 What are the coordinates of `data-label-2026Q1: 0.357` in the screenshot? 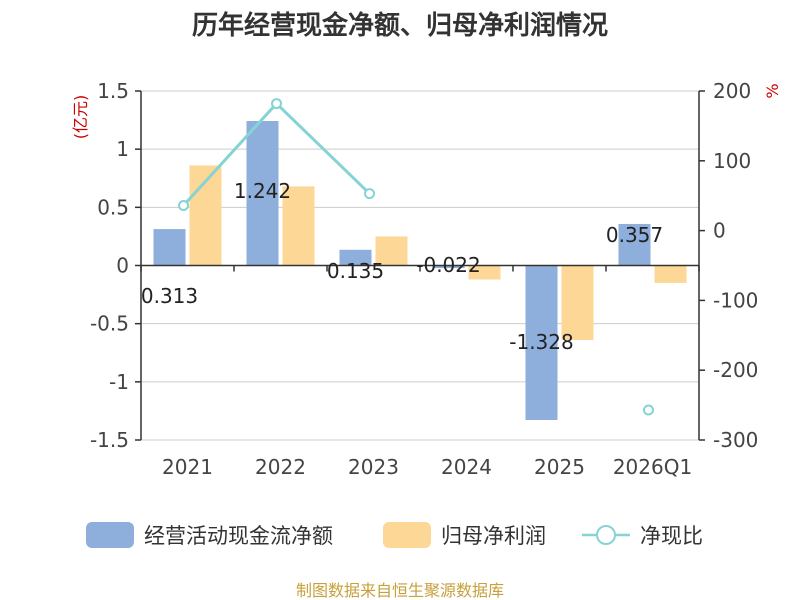 It's located at (634, 235).